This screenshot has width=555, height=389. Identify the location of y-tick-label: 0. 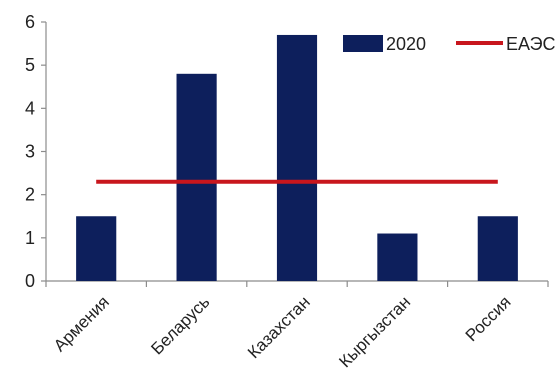
(30, 281).